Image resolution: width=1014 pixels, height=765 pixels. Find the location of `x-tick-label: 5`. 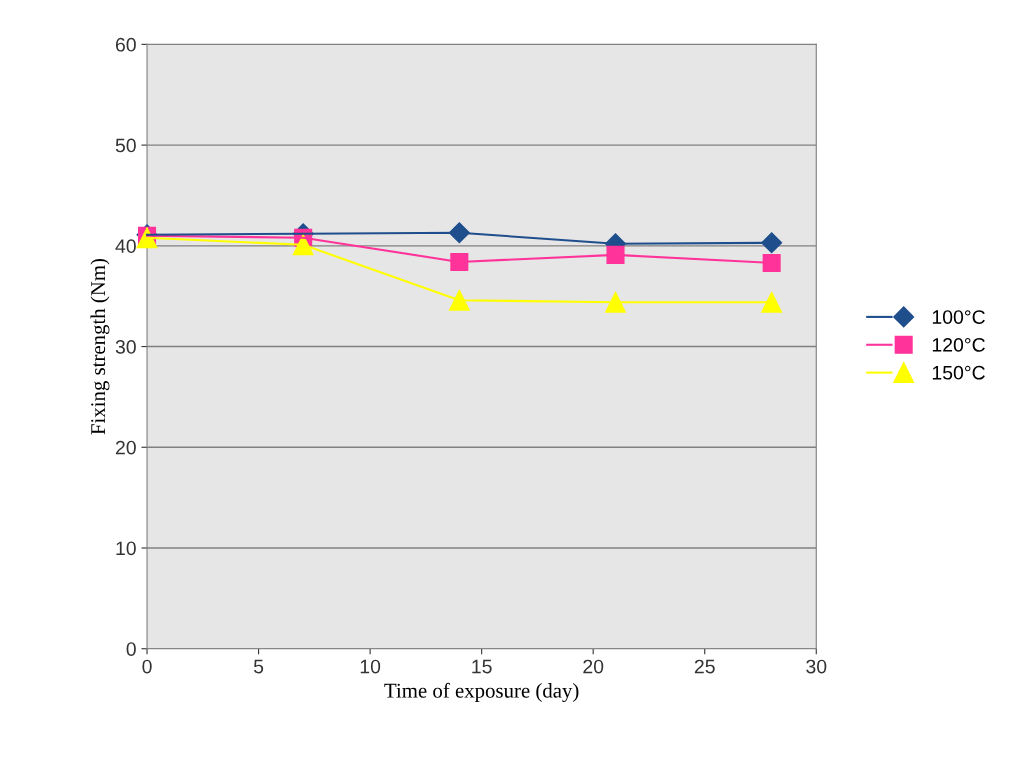

x-tick-label: 5 is located at coordinates (258, 666).